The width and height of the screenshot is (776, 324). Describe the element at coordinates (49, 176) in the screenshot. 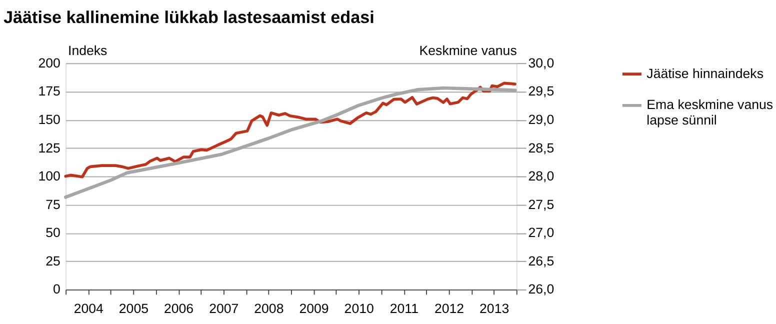

I see `y-tick-label: 100` at that location.